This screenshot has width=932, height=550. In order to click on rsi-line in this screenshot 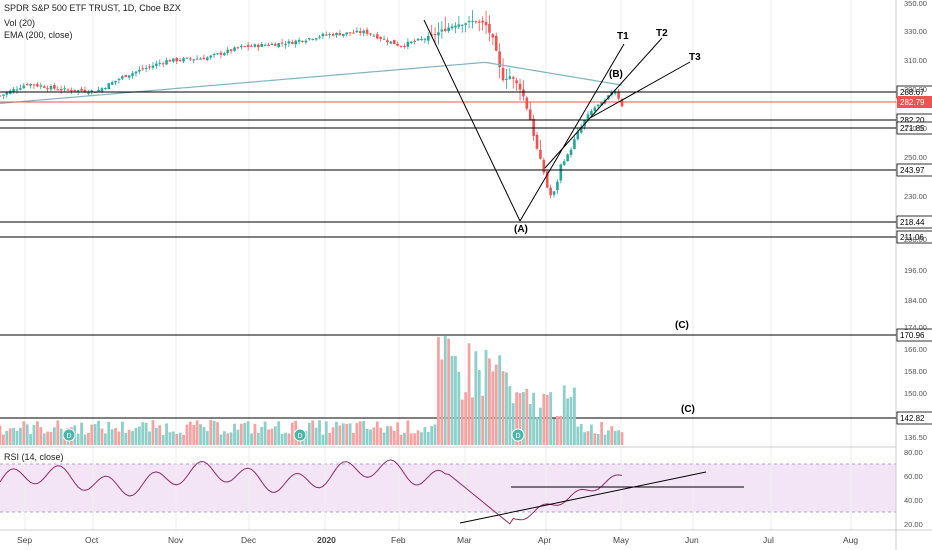, I will do `click(311, 492)`.